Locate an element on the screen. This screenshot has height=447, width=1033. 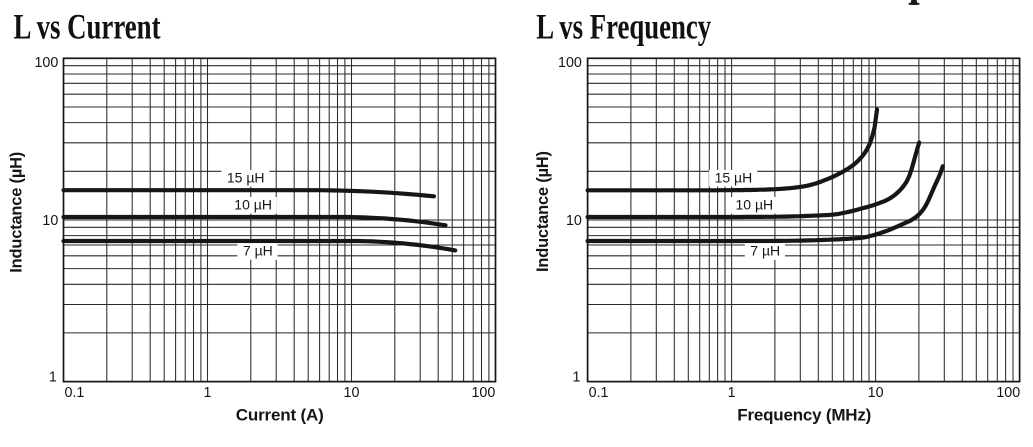
svg-text: L vs Current is located at coordinates (87, 27).